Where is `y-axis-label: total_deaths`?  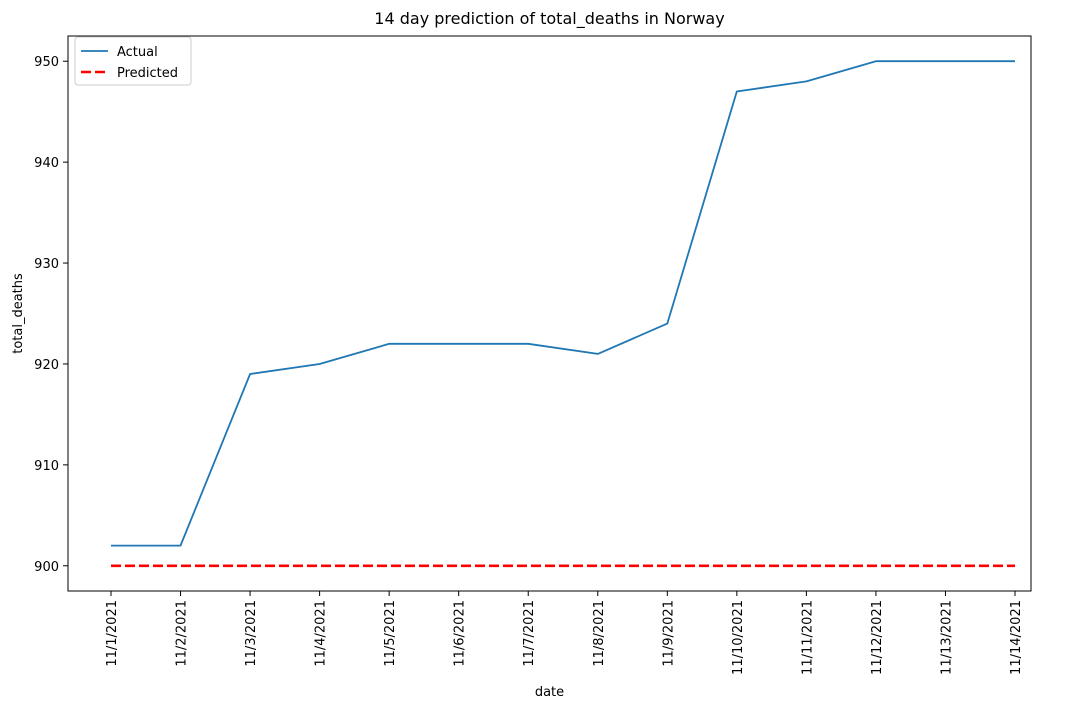
y-axis-label: total_deaths is located at coordinates (18, 313).